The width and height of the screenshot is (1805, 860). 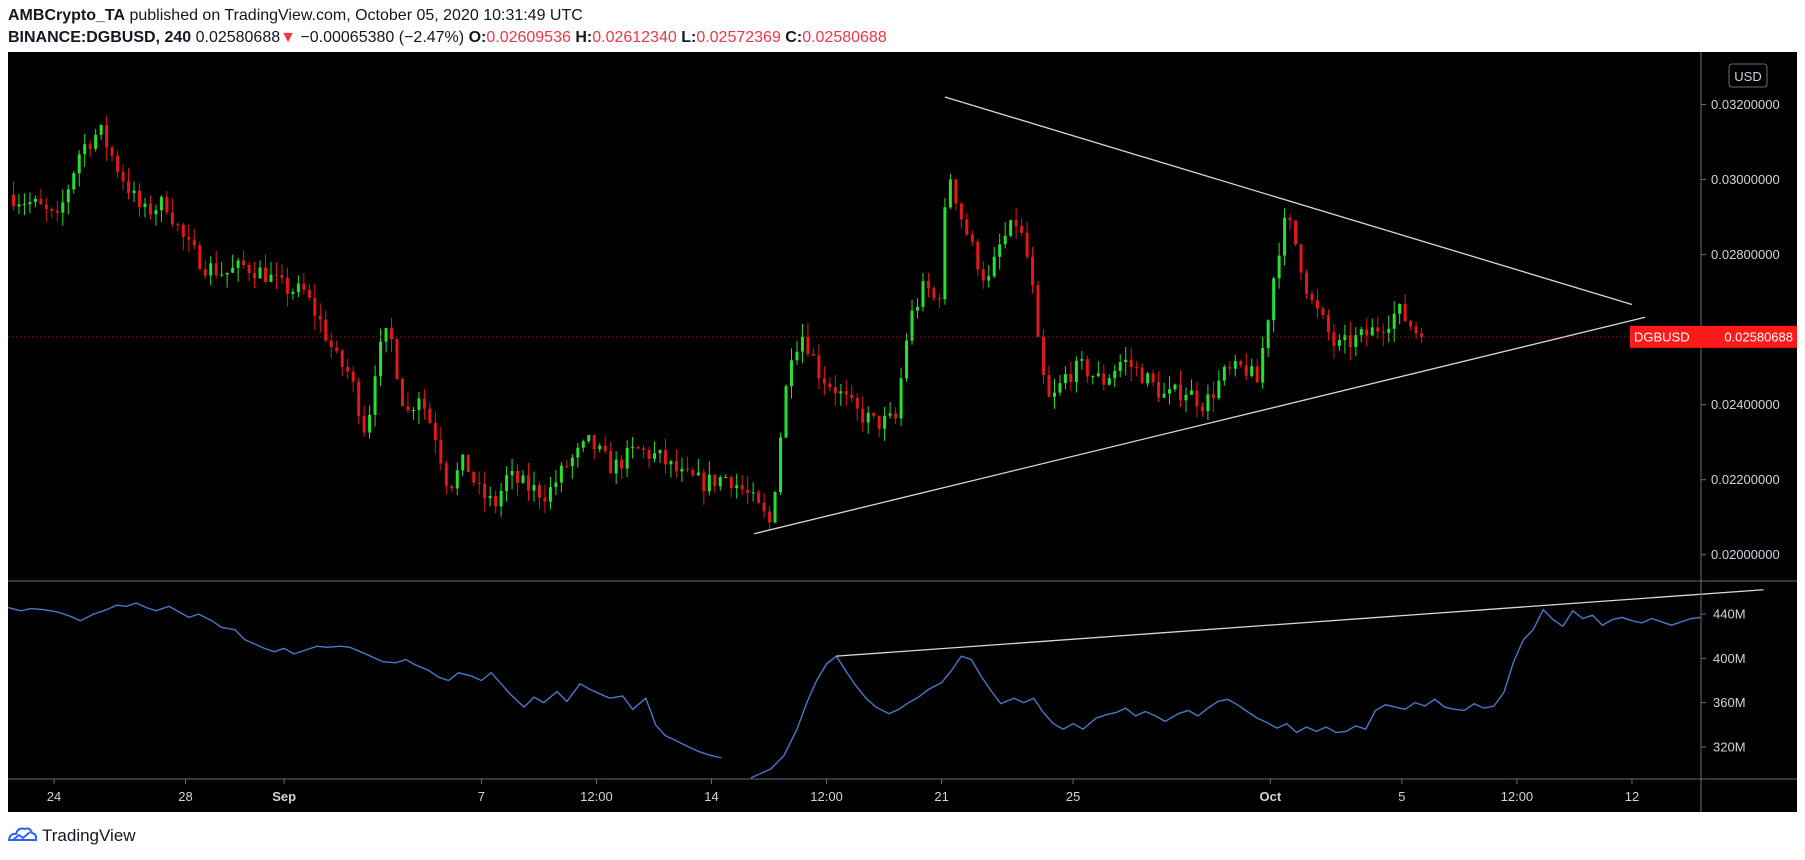 I want to click on tradingview-brand: TradingView, so click(x=89, y=835).